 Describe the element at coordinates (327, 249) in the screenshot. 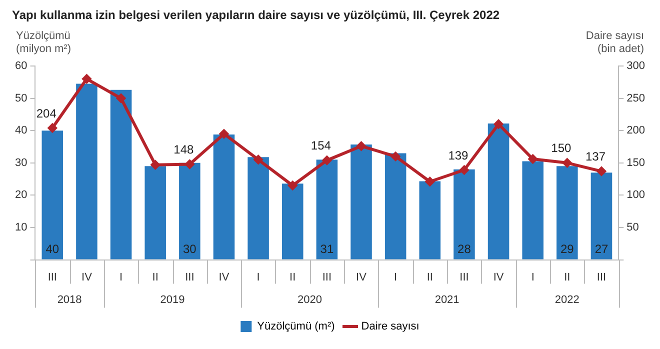

I see `data-label: 31` at that location.